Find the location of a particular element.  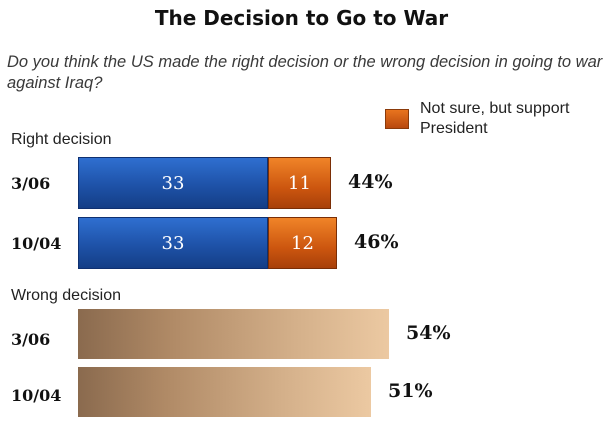

bar-right-10-04-right-decision: 33 is located at coordinates (173, 243).